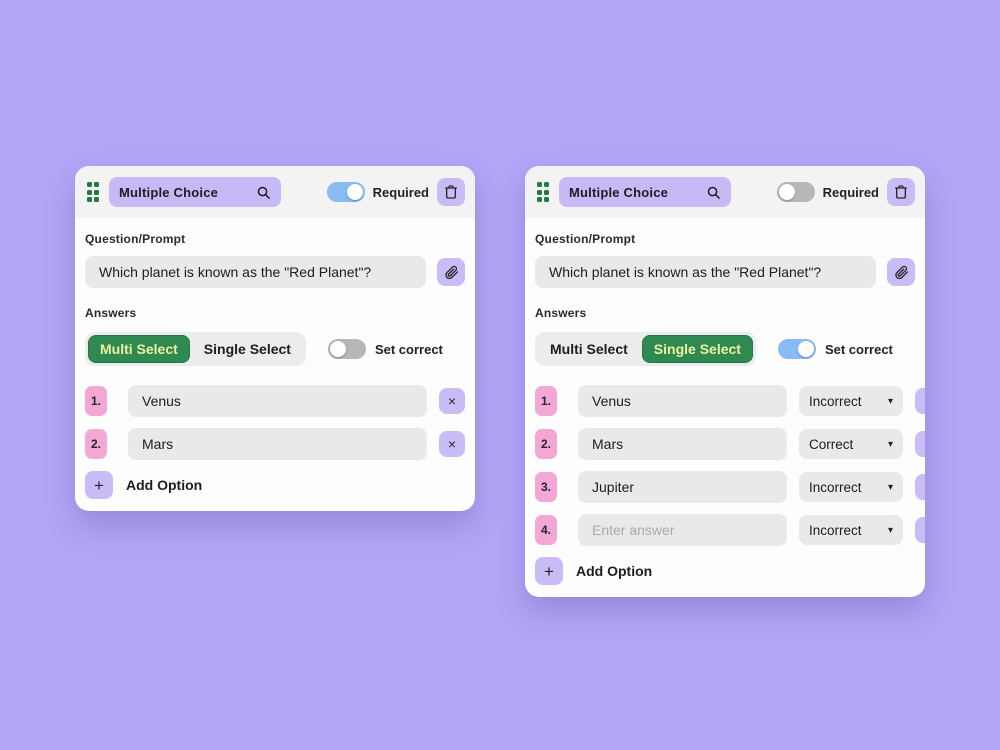  I want to click on correctness-value: Correct, so click(831, 444).